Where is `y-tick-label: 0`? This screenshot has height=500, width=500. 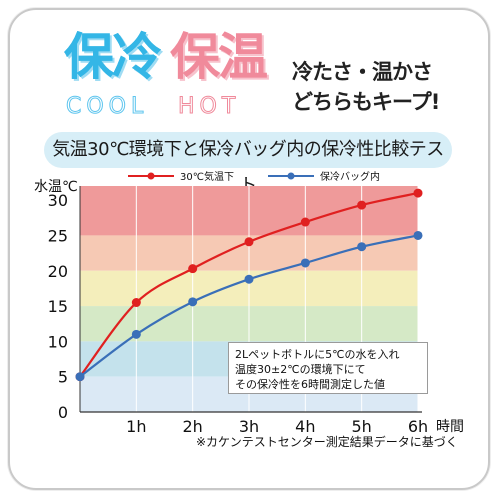 y-tick-label: 0 is located at coordinates (63, 412).